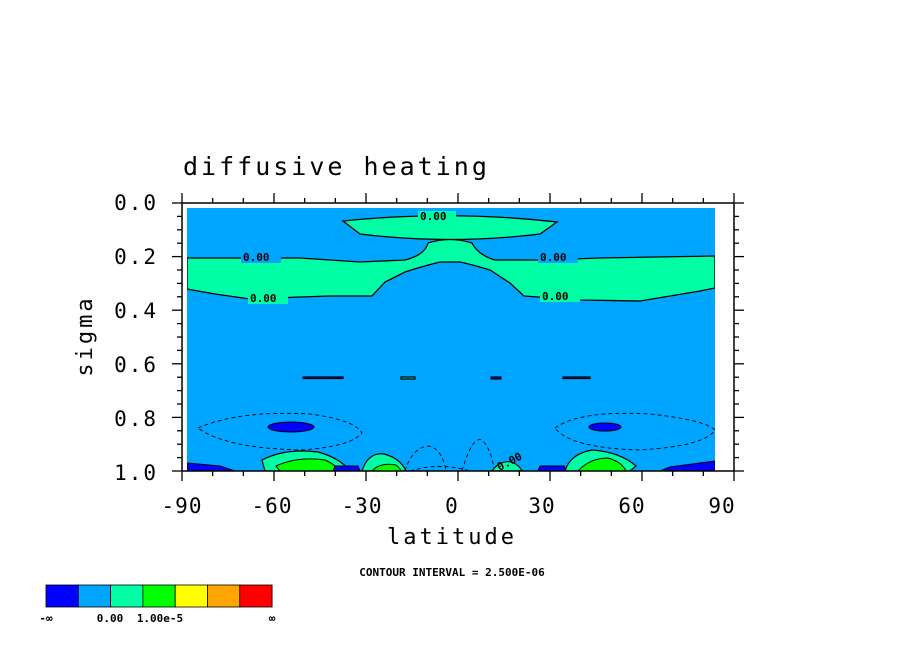 This screenshot has height=654, width=904. What do you see at coordinates (136, 203) in the screenshot?
I see `y-tick-label: 0.0` at bounding box center [136, 203].